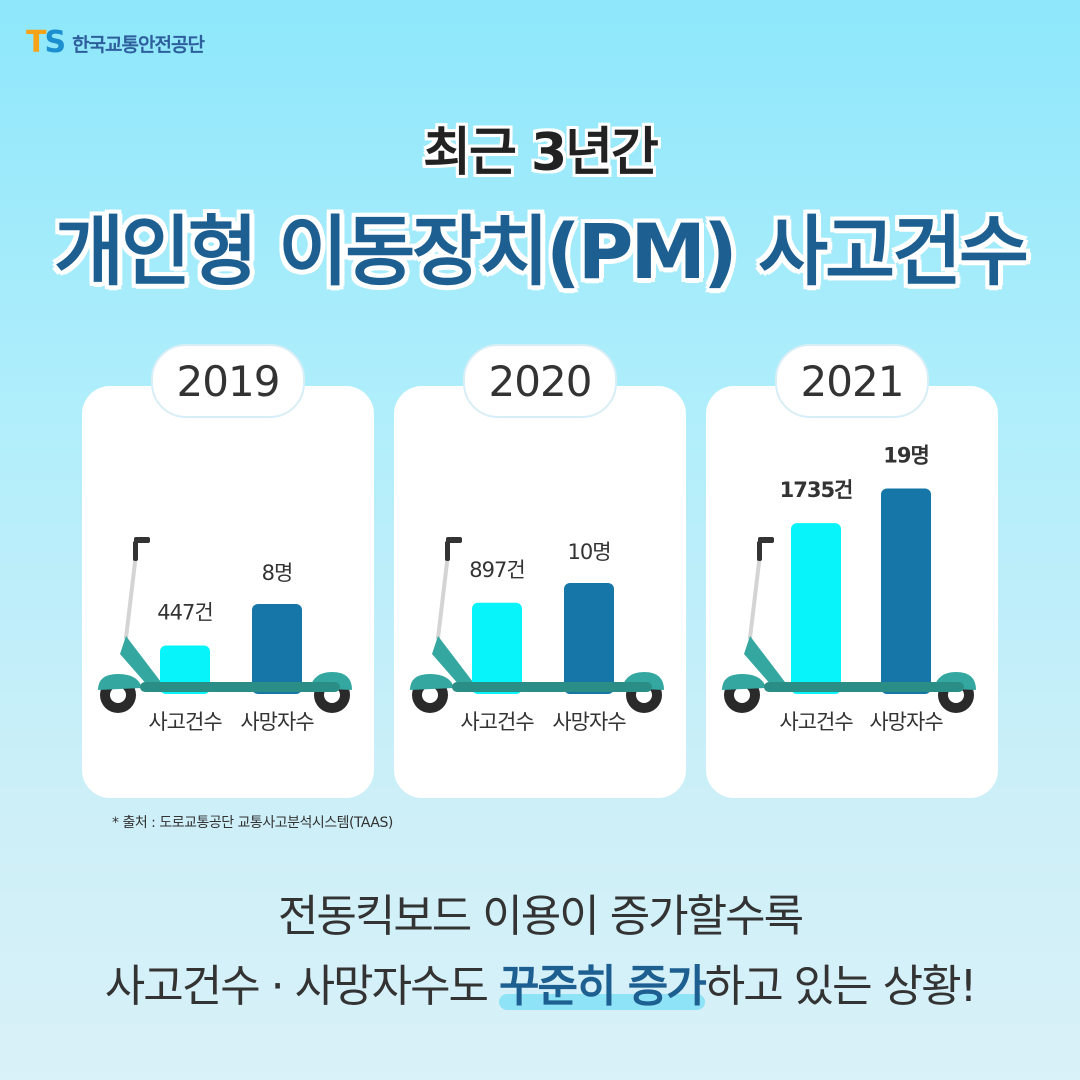 The image size is (1080, 1080). I want to click on chart-card-2021: 2021 1735건 19명 사고건수 사망자수, so click(852, 571).